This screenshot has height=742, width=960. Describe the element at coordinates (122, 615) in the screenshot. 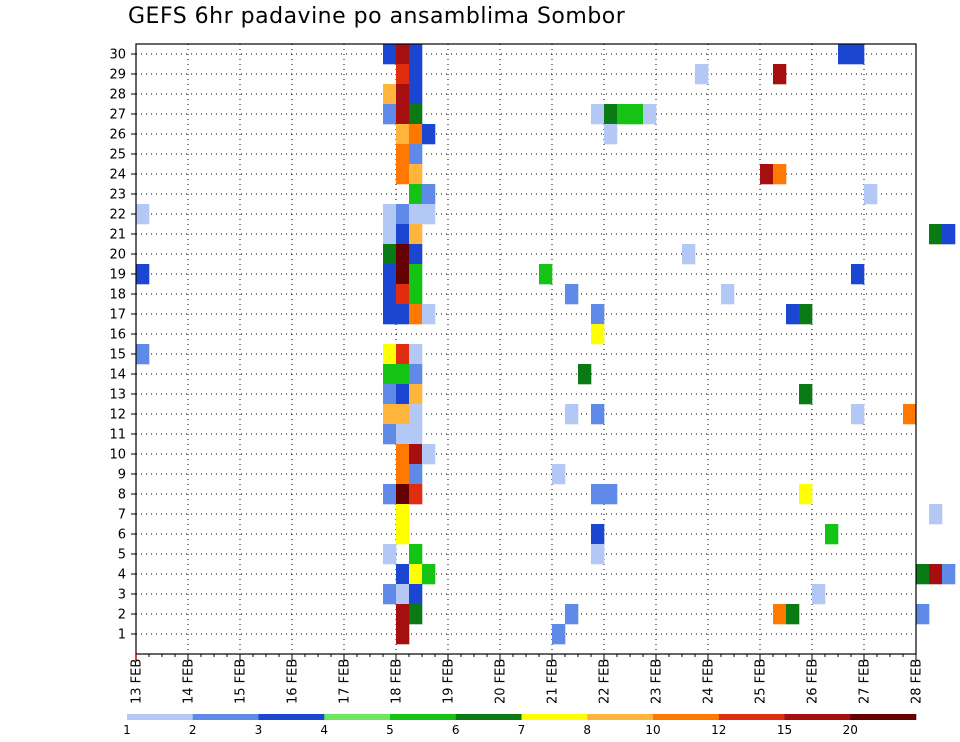

I see `y-tick-label: 2` at that location.